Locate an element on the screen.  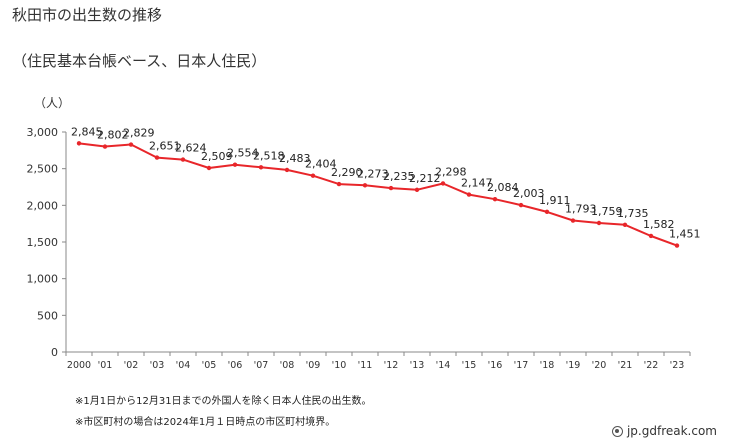
x-tick-label: '18 is located at coordinates (547, 365).